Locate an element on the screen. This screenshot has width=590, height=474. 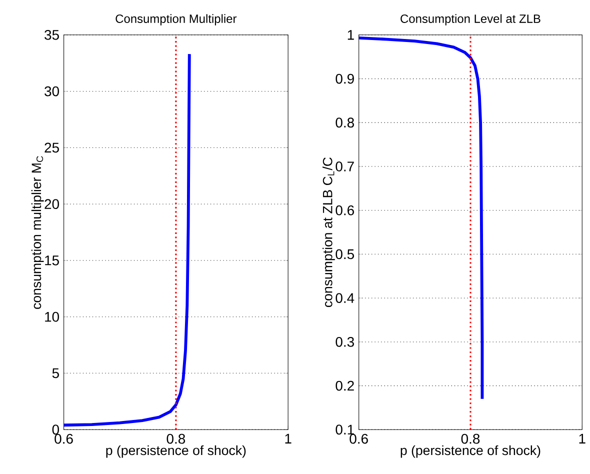
y-tick-label: 0.6 is located at coordinates (345, 210).